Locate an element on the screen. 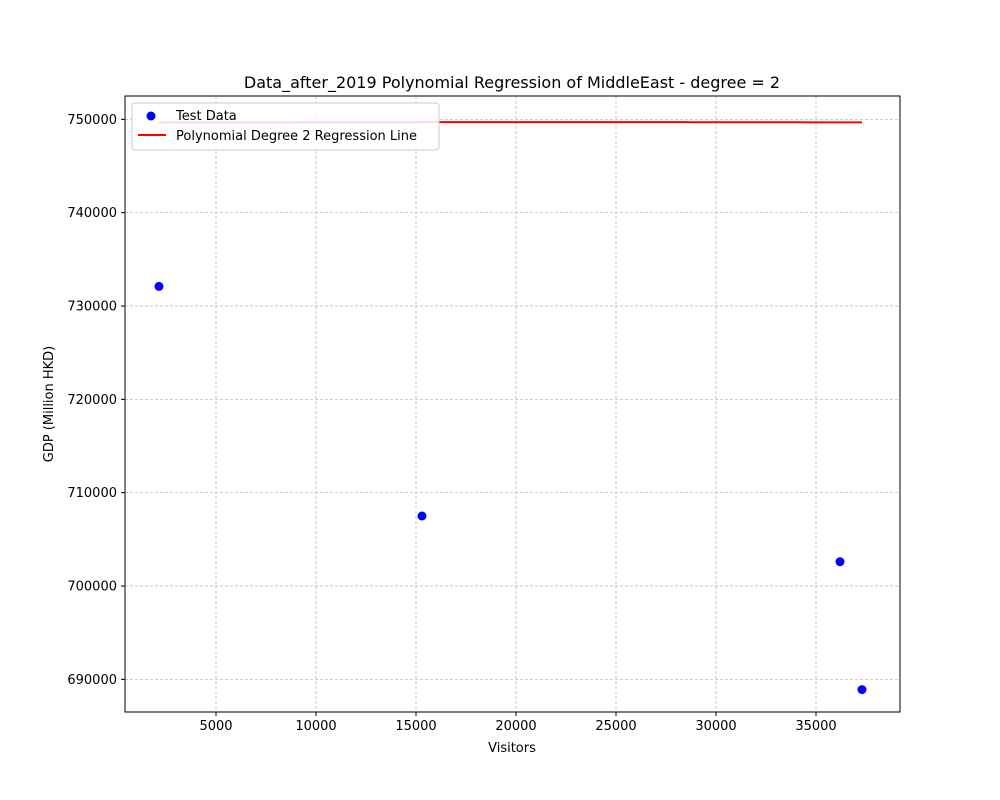 This screenshot has width=1000, height=800. x-axis-label: Visitors is located at coordinates (512, 748).